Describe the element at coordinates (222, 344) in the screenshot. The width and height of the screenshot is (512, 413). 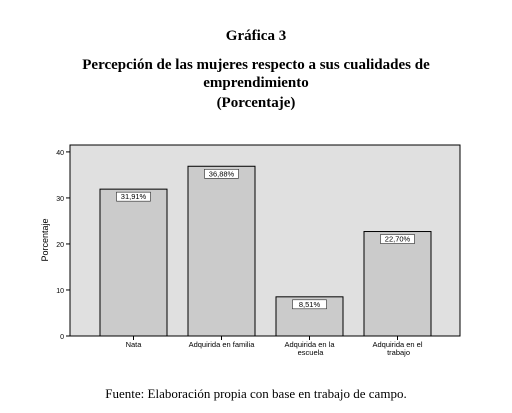
I see `x-tick-label: Adquirida en familia` at that location.